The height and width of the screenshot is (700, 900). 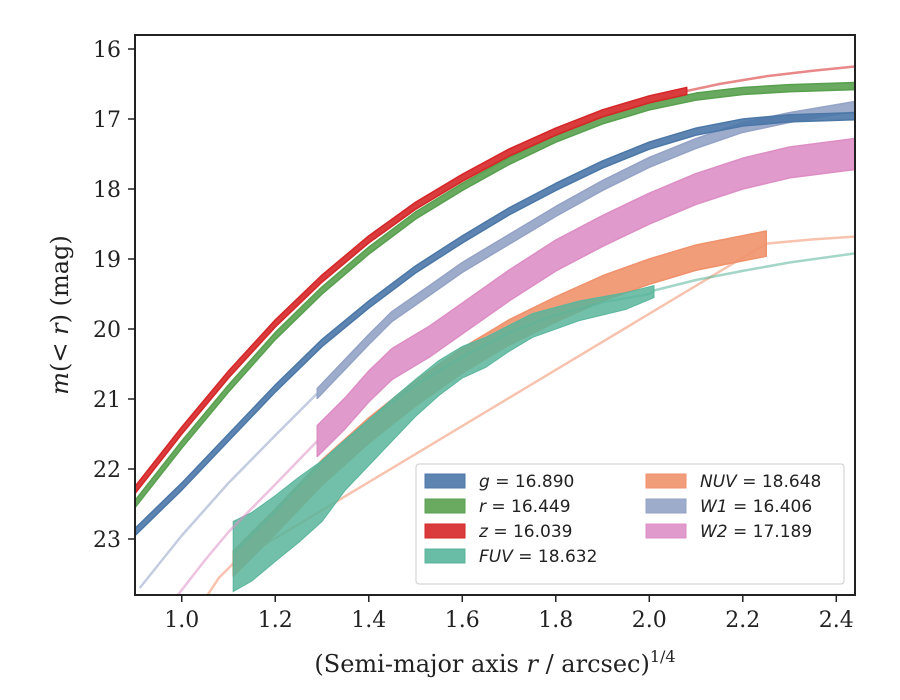 I want to click on x-tick-label: 1.4, so click(x=368, y=620).